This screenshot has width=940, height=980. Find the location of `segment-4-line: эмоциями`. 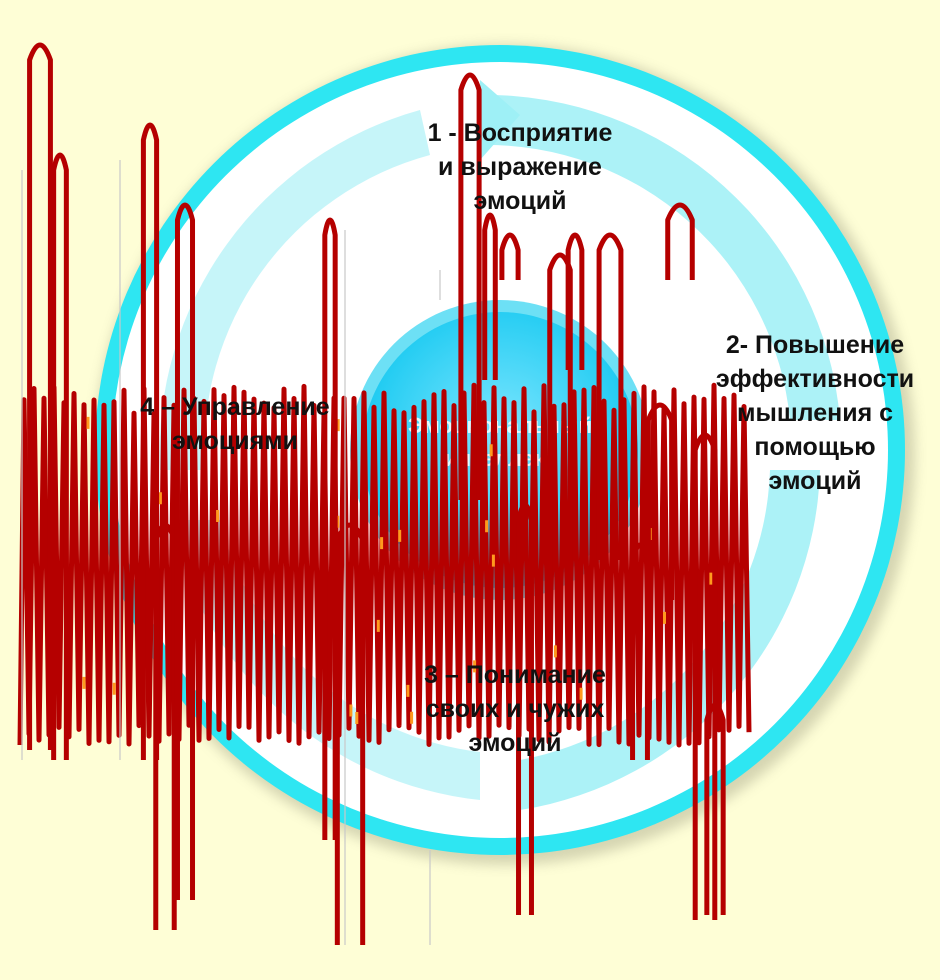

segment-4-line: эмоциями is located at coordinates (235, 441).